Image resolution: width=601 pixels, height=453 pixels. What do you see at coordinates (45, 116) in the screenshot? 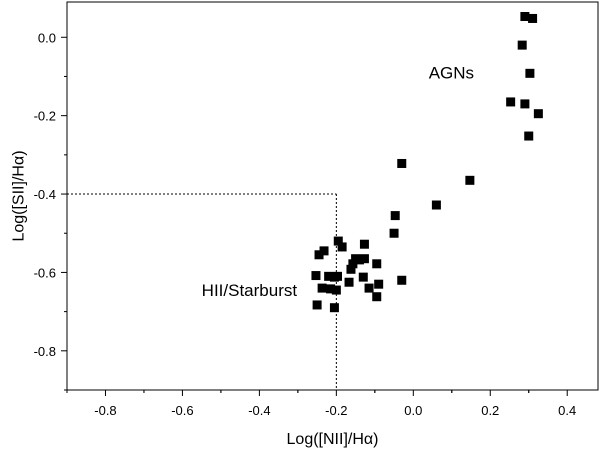
I see `y-tick-label: -0.2` at bounding box center [45, 116].